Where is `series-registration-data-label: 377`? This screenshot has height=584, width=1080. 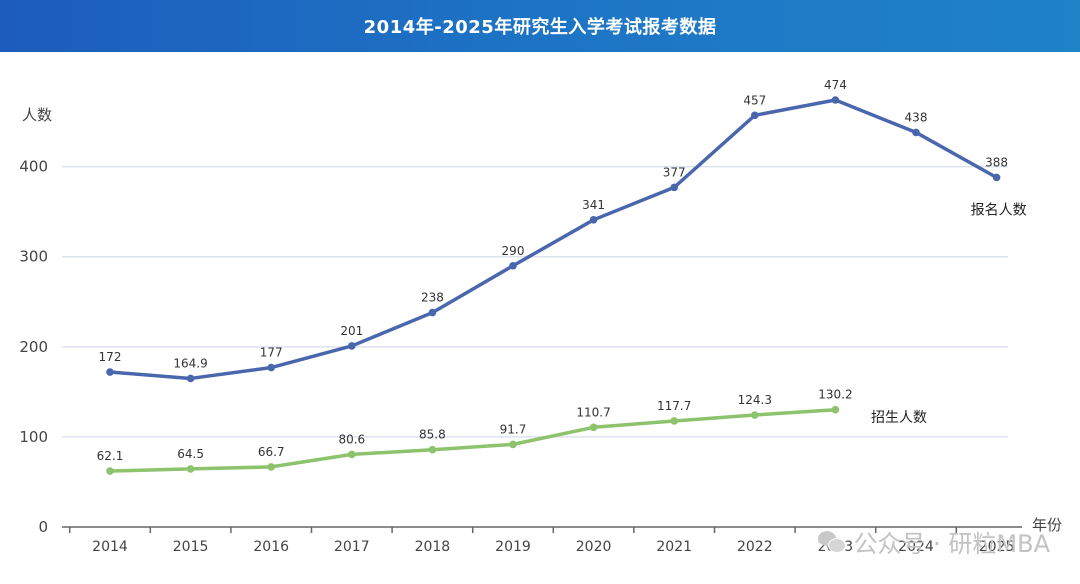 series-registration-data-label: 377 is located at coordinates (674, 172).